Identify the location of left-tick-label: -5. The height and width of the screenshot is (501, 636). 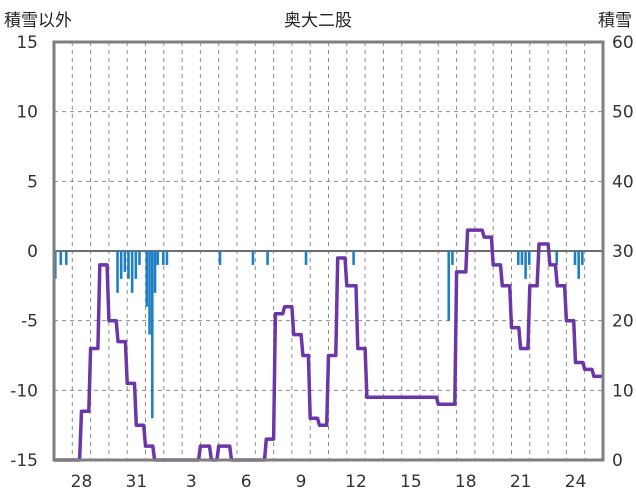
(29, 322).